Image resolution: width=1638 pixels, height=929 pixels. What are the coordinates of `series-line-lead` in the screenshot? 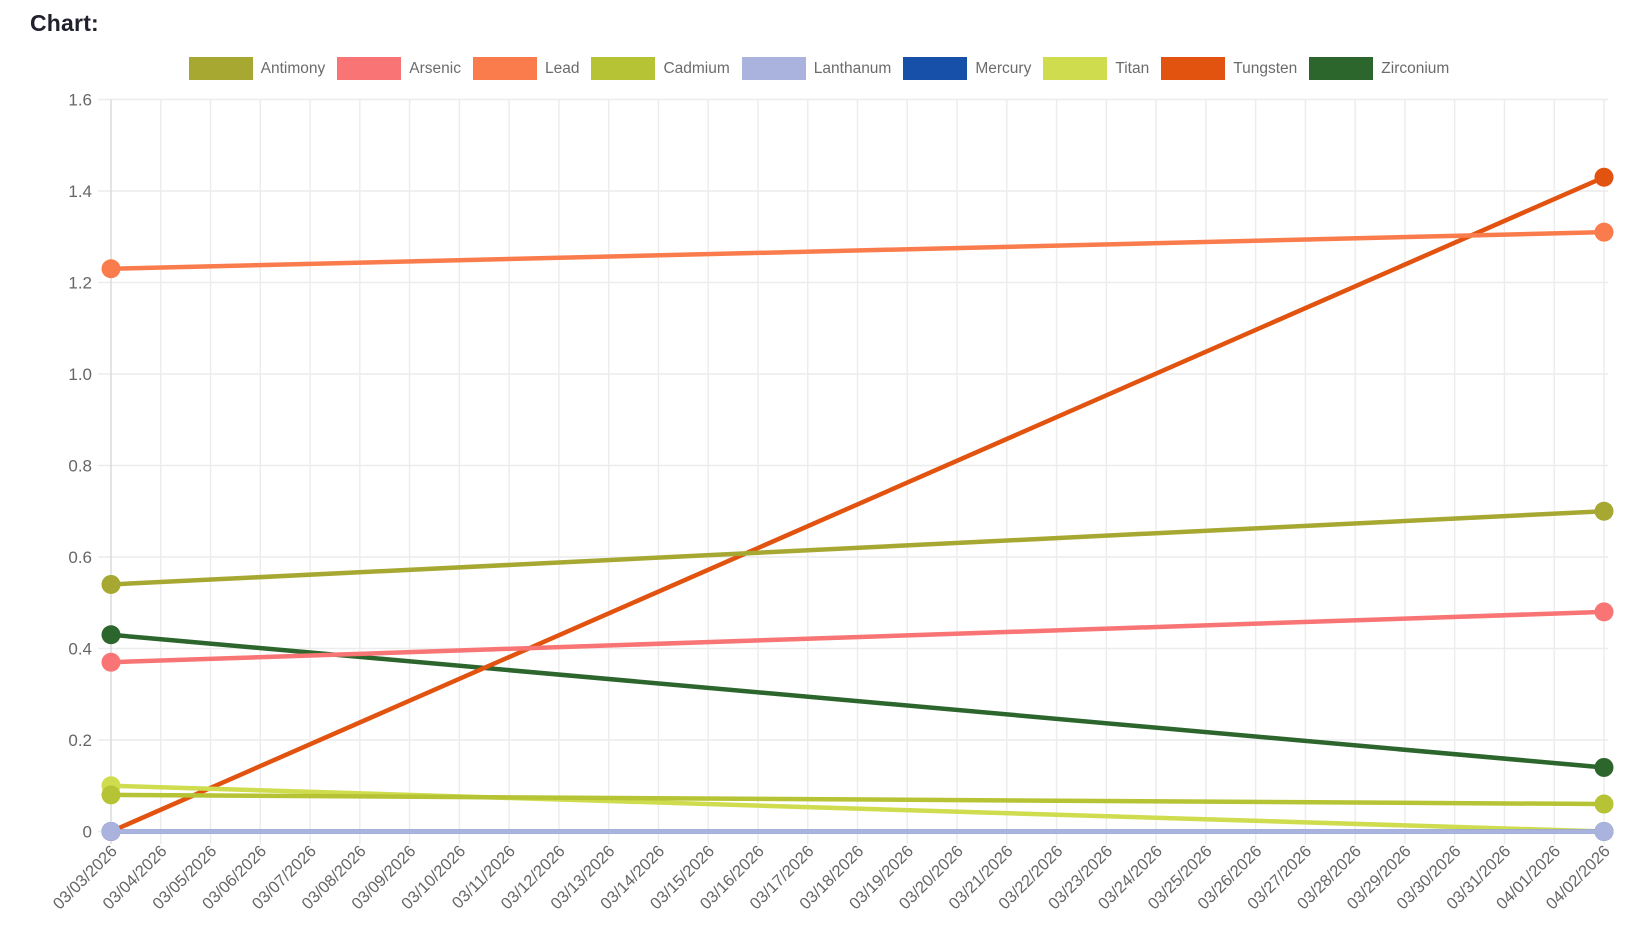 It's located at (857, 250).